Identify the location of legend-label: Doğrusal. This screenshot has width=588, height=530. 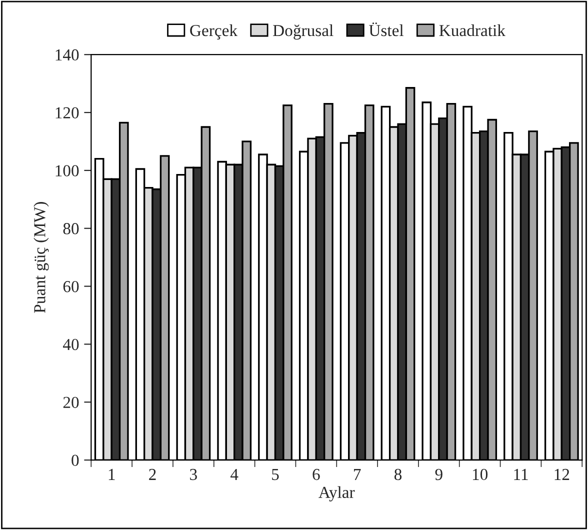
(303, 32).